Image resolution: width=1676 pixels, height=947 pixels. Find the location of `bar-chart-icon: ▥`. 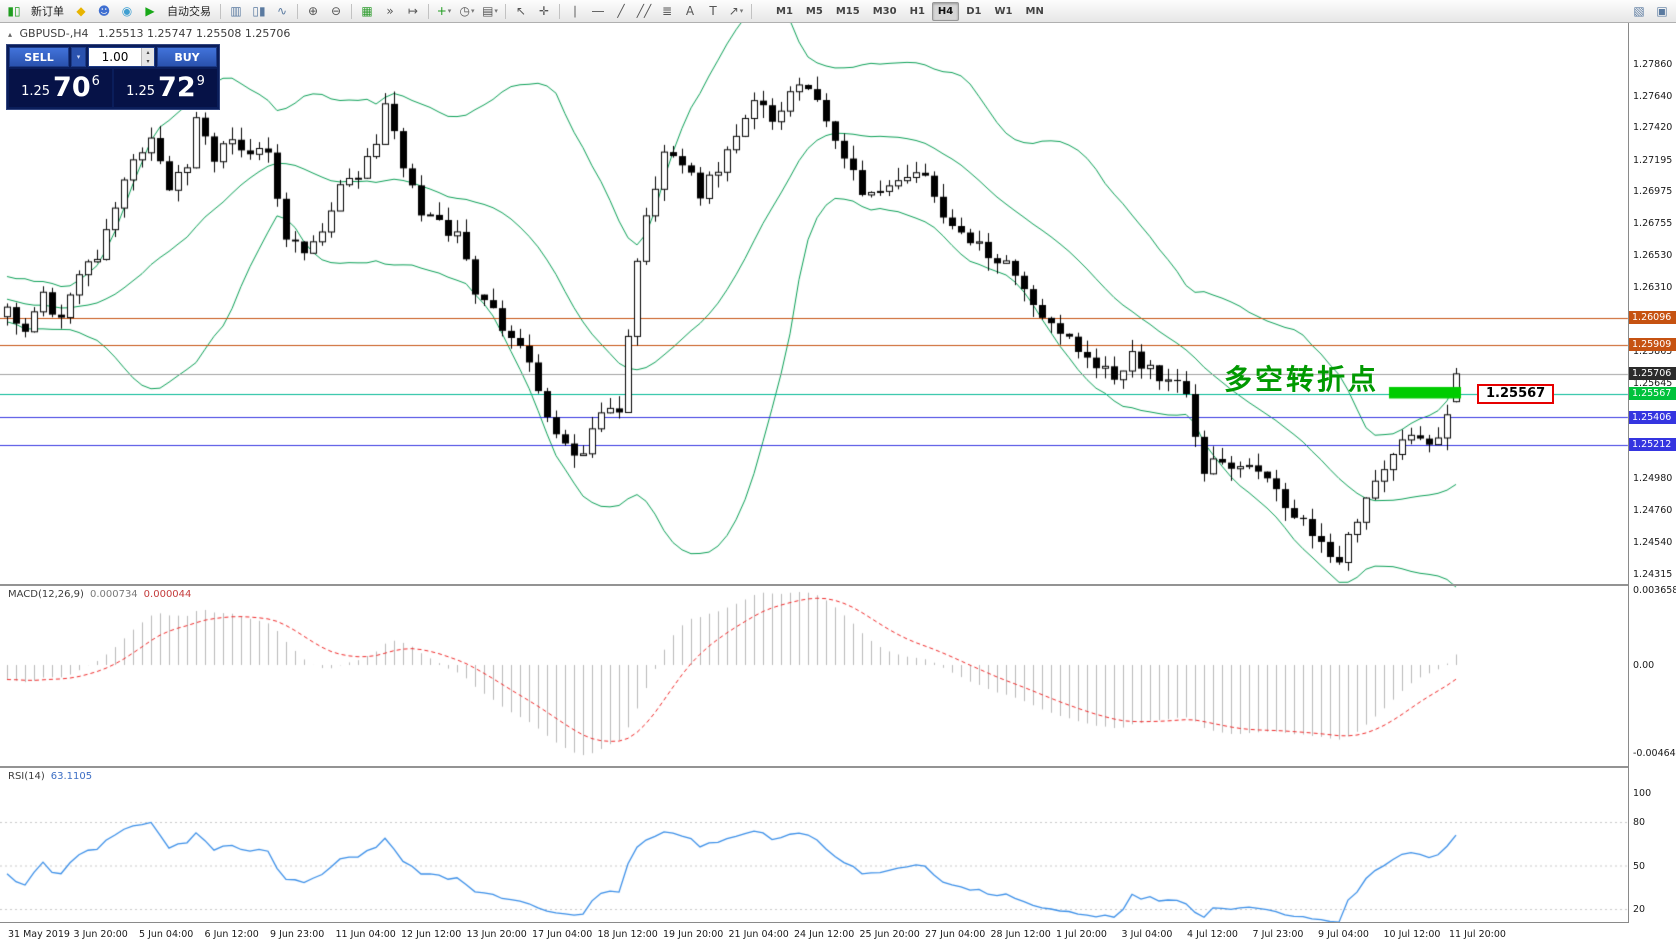

bar-chart-icon: ▥ is located at coordinates (236, 11).